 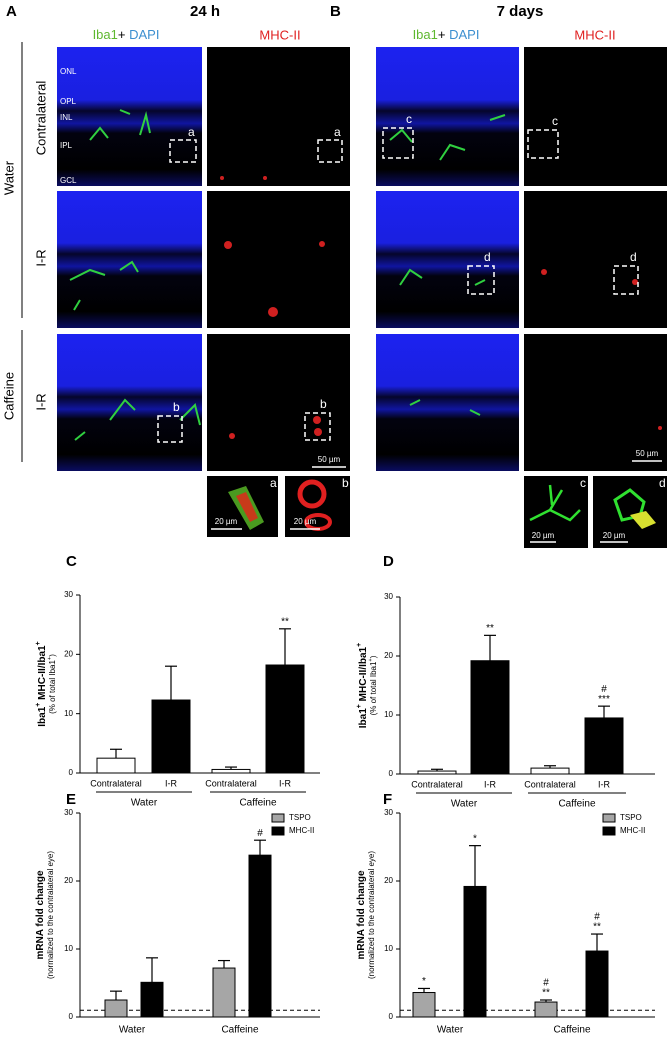 What do you see at coordinates (546, 993) in the screenshot?
I see `significance-label: **` at bounding box center [546, 993].